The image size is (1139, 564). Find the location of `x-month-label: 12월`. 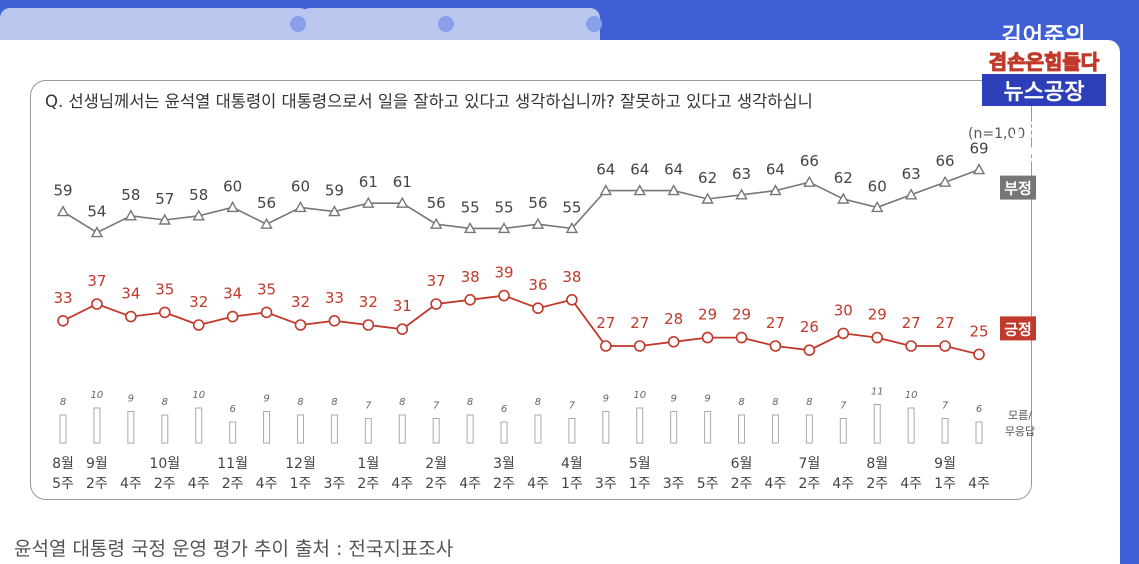

x-month-label: 12월 is located at coordinates (300, 464).